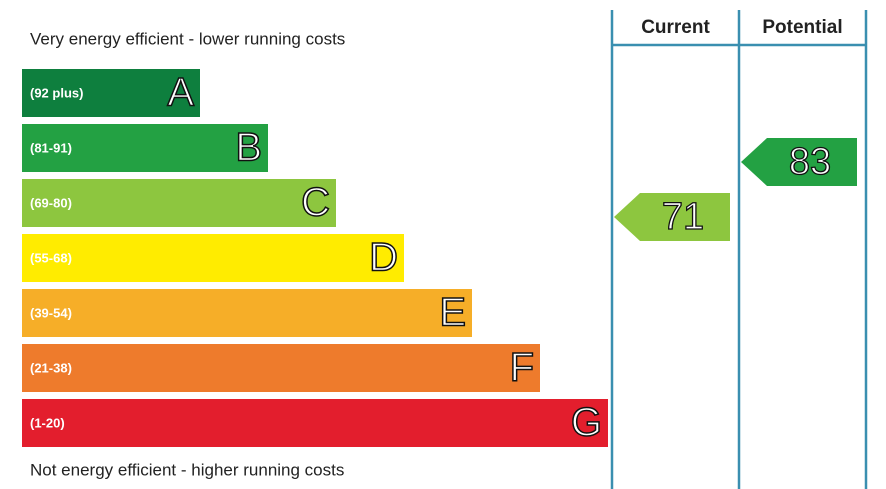 The image size is (886, 489). Describe the element at coordinates (315, 203) in the screenshot. I see `band-letter: C` at that location.